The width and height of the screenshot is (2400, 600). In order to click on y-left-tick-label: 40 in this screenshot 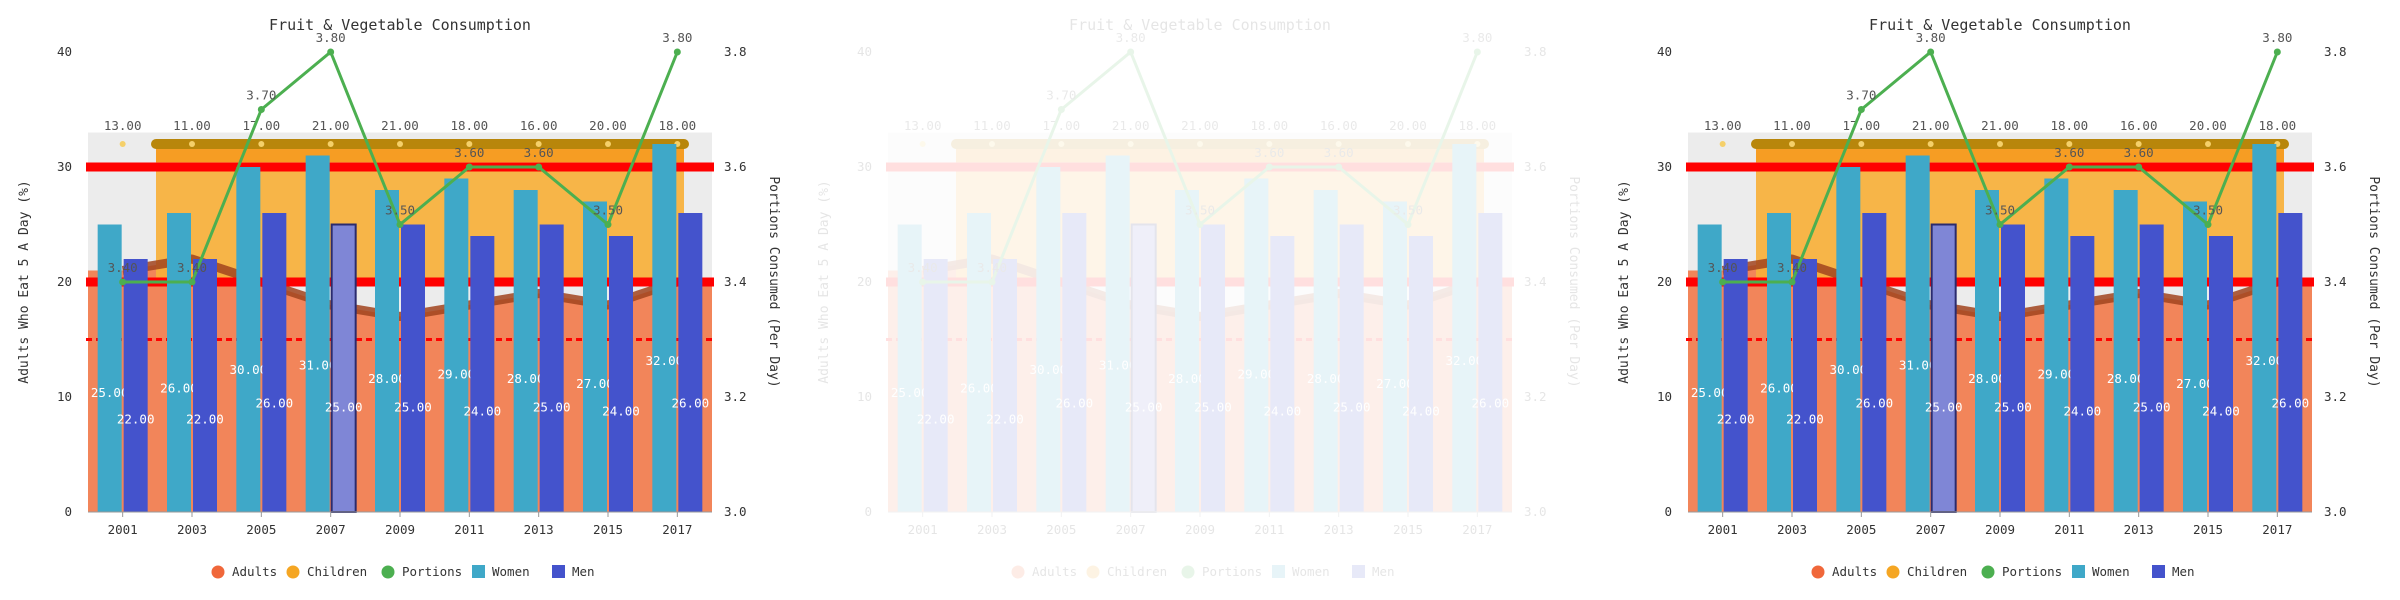, I will do `click(64, 51)`.